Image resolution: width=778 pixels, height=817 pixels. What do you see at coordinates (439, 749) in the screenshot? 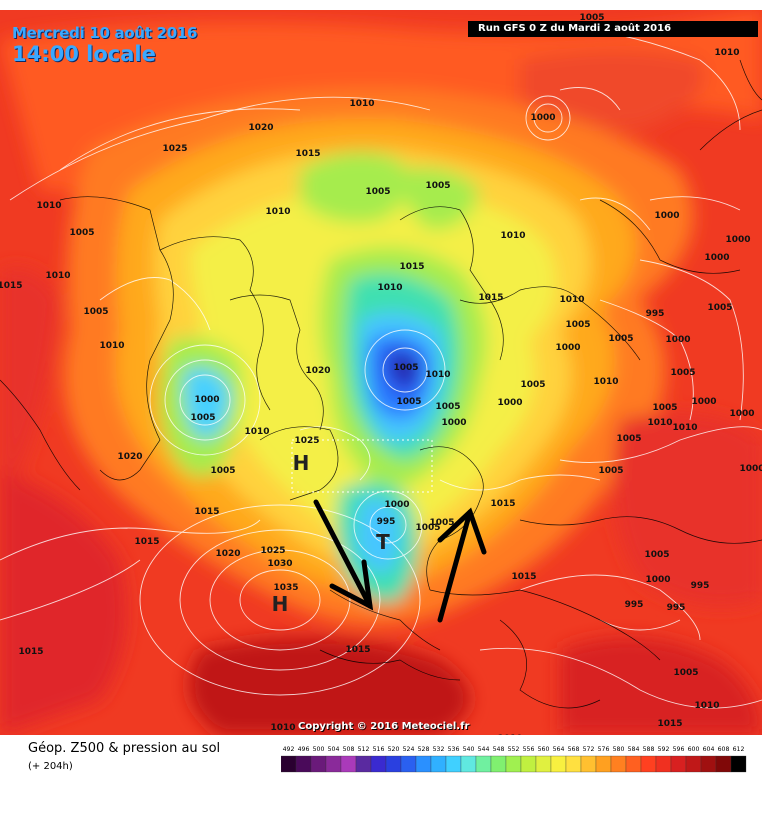
I see `scale-label: 532` at bounding box center [439, 749].